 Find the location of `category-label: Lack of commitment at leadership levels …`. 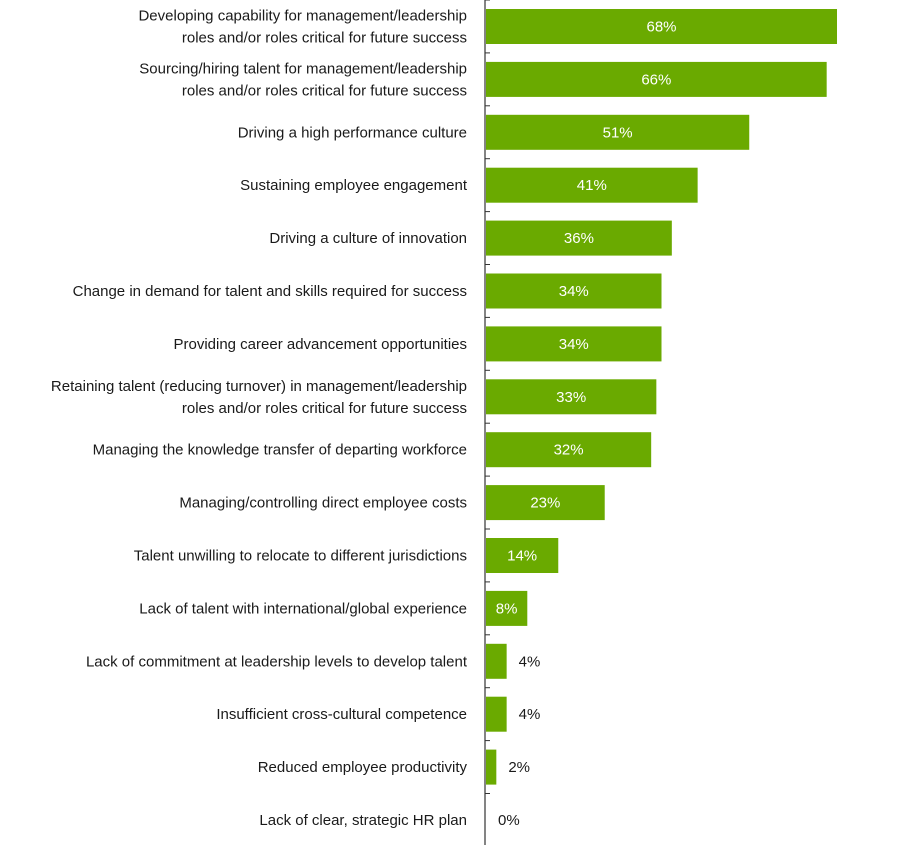

category-label: Lack of commitment at leadership levels … is located at coordinates (277, 661).